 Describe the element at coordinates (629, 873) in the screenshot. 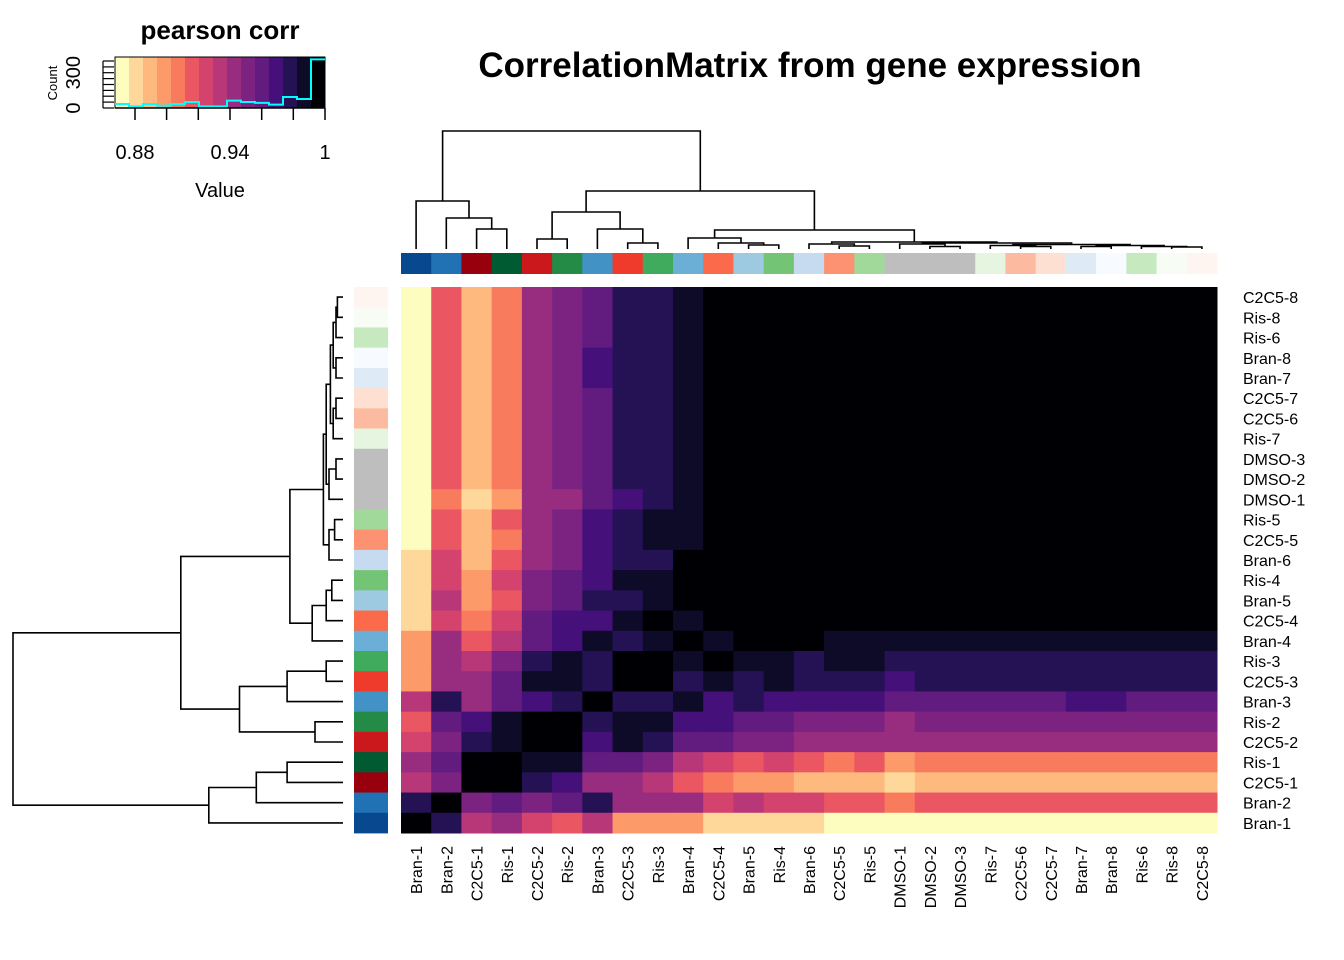

I see `column-label: C2C5-3` at that location.